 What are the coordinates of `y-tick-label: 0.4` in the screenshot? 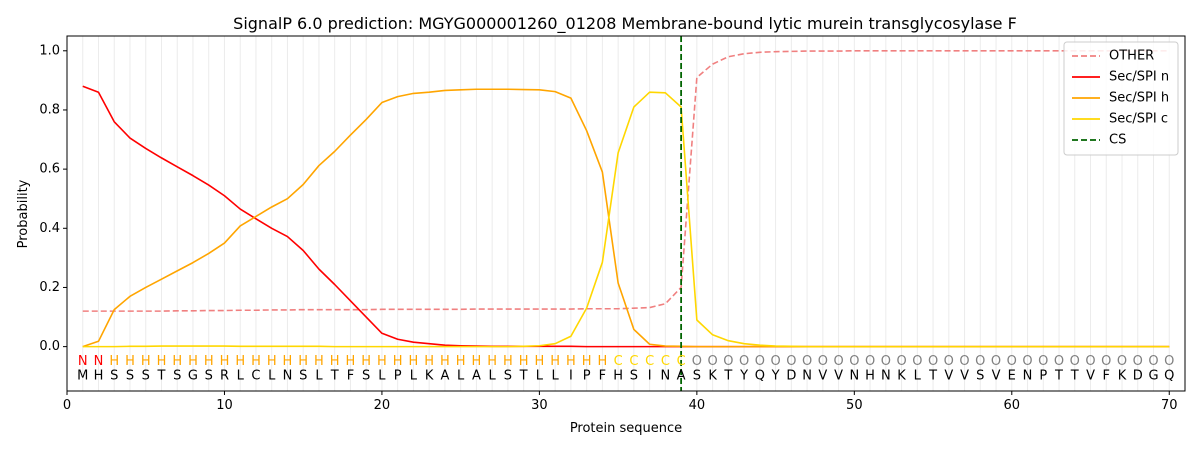 It's located at (49, 228).